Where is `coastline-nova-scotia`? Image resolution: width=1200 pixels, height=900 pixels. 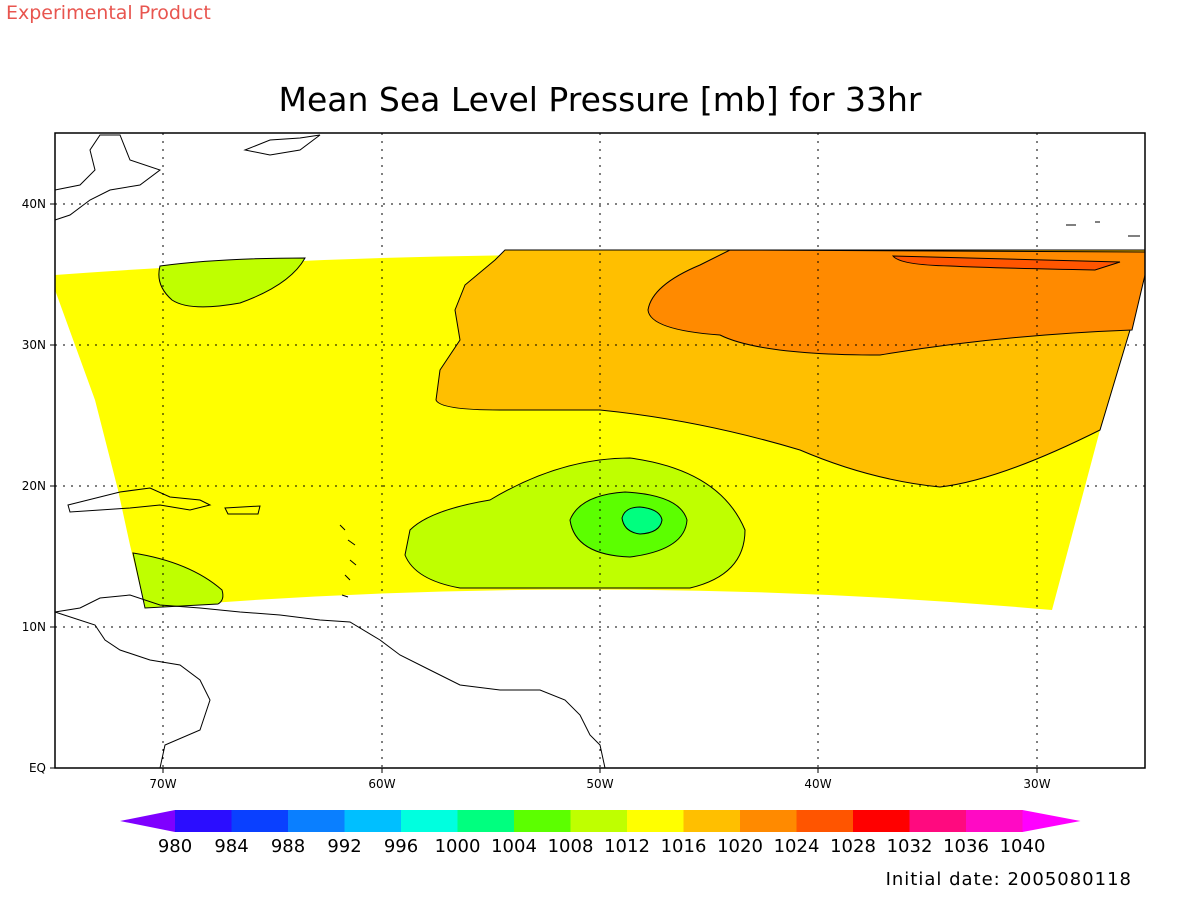
coastline-nova-scotia is located at coordinates (282, 145).